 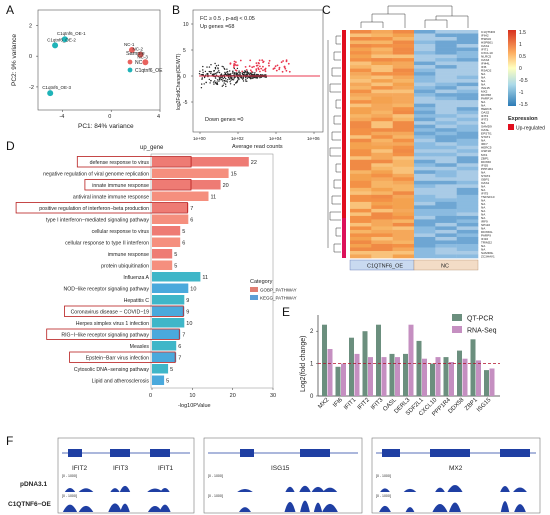 What do you see at coordinates (69, 496) in the screenshot?
I see `track-range-label: [0 - 1000]` at bounding box center [69, 496].